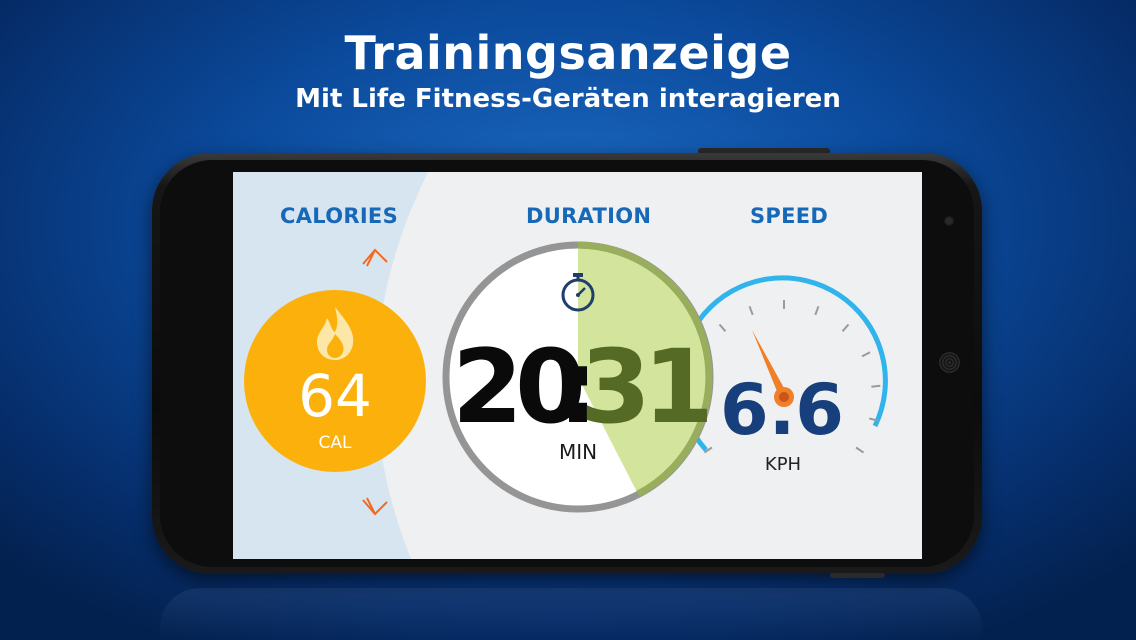  I want to click on speed-label: SPEED, so click(789, 216).